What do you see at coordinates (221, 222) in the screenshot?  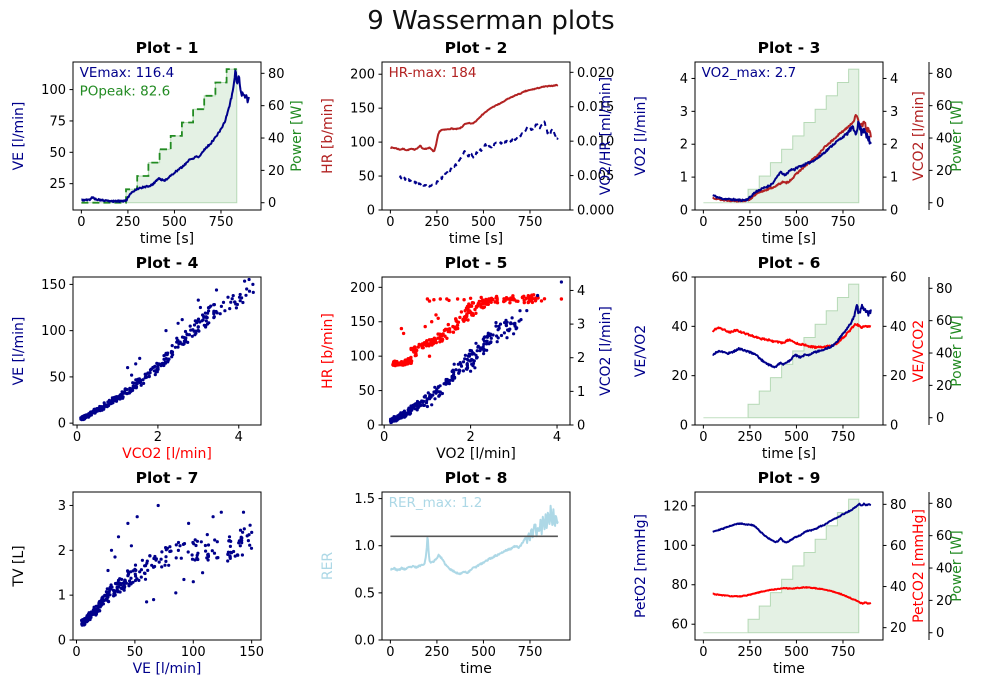 I see `plot-1-x-tick: 750` at bounding box center [221, 222].